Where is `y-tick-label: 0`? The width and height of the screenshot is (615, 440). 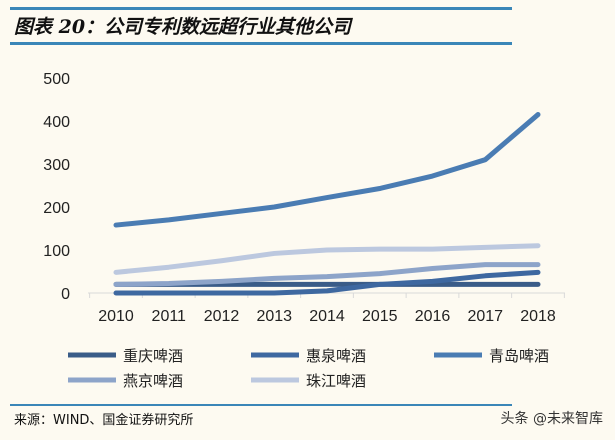 y-tick-label: 0 is located at coordinates (65, 294).